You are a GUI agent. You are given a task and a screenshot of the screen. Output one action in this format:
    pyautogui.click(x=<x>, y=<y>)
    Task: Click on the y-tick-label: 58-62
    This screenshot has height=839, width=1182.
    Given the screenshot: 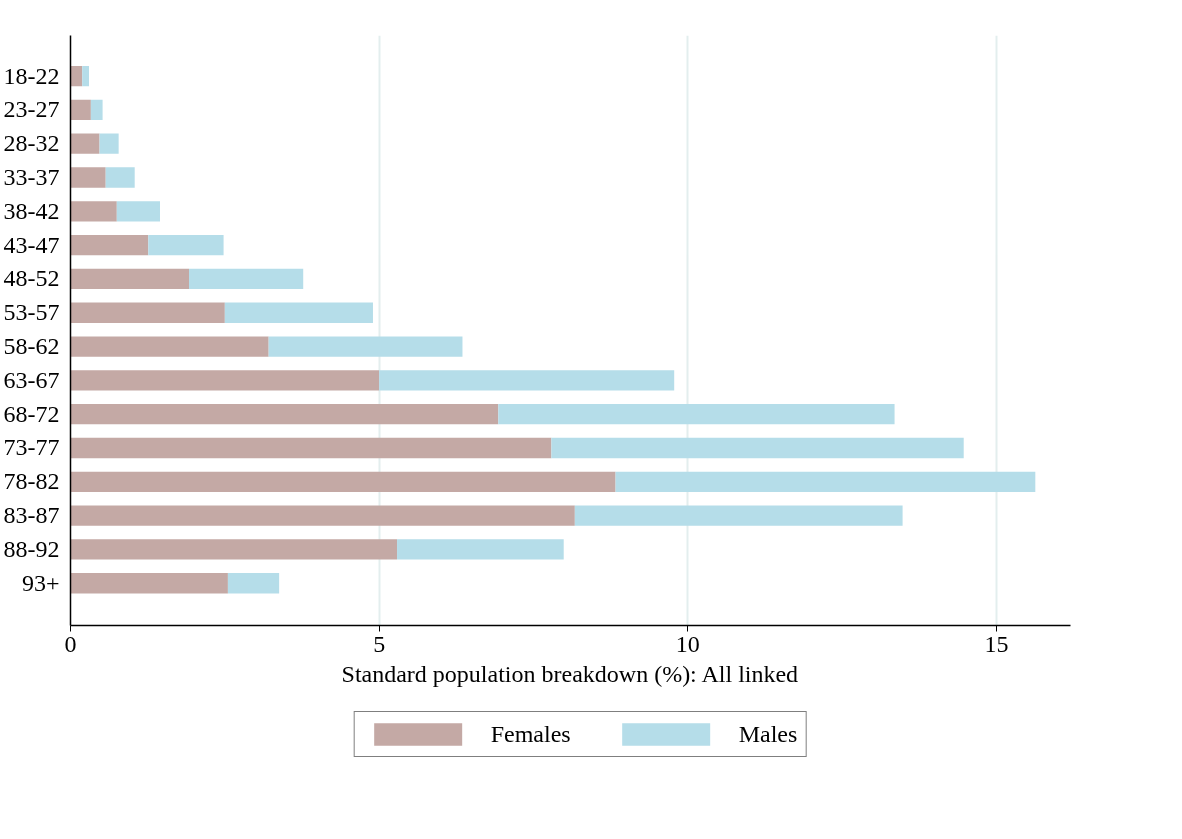 What is the action you would take?
    pyautogui.click(x=31, y=346)
    